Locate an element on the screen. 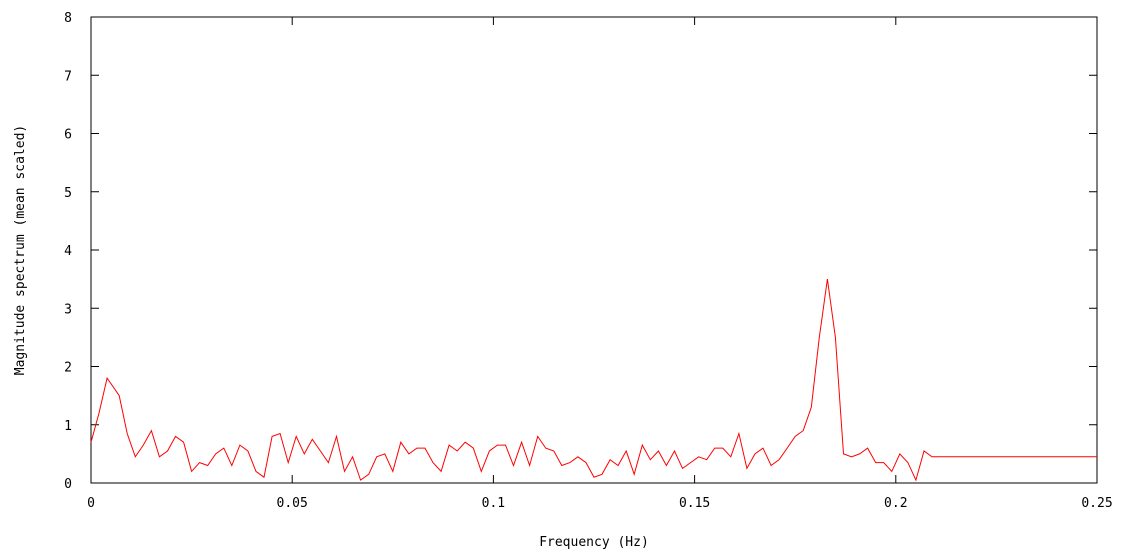  x-tick-label: 0.25 is located at coordinates (1096, 503).